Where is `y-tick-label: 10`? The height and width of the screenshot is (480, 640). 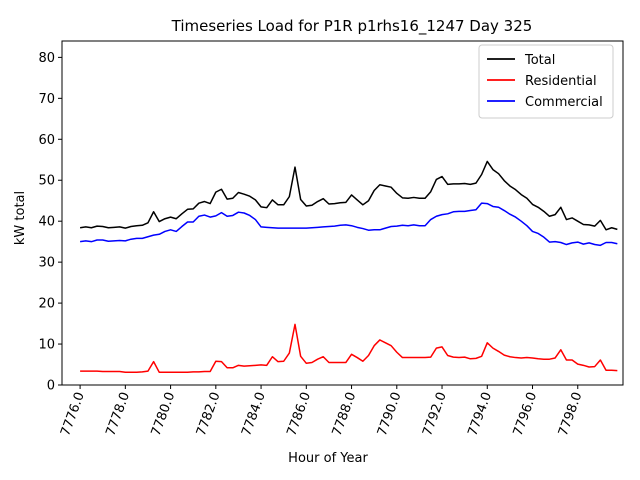
y-tick-label: 10 is located at coordinates (46, 345).